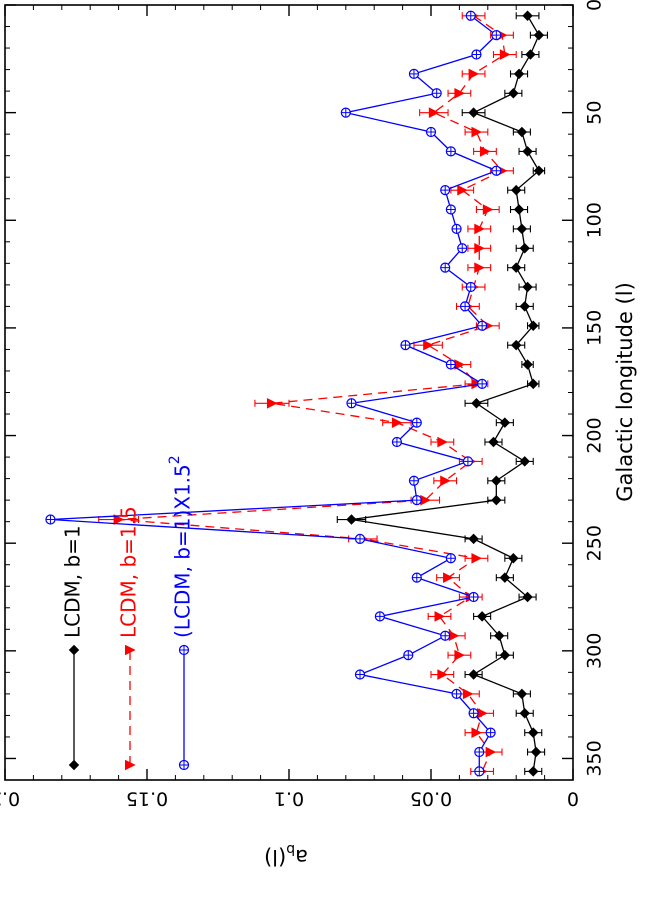  Describe the element at coordinates (301, 857) in the screenshot. I see `y-axis-label-main: a` at that location.